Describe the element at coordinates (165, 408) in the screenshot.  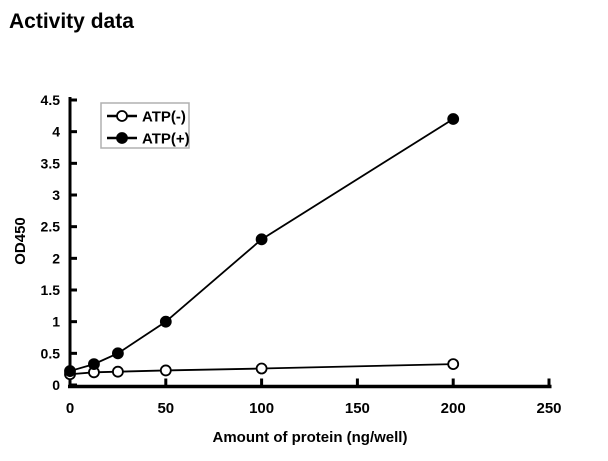
I see `x-tick-label: 50` at that location.